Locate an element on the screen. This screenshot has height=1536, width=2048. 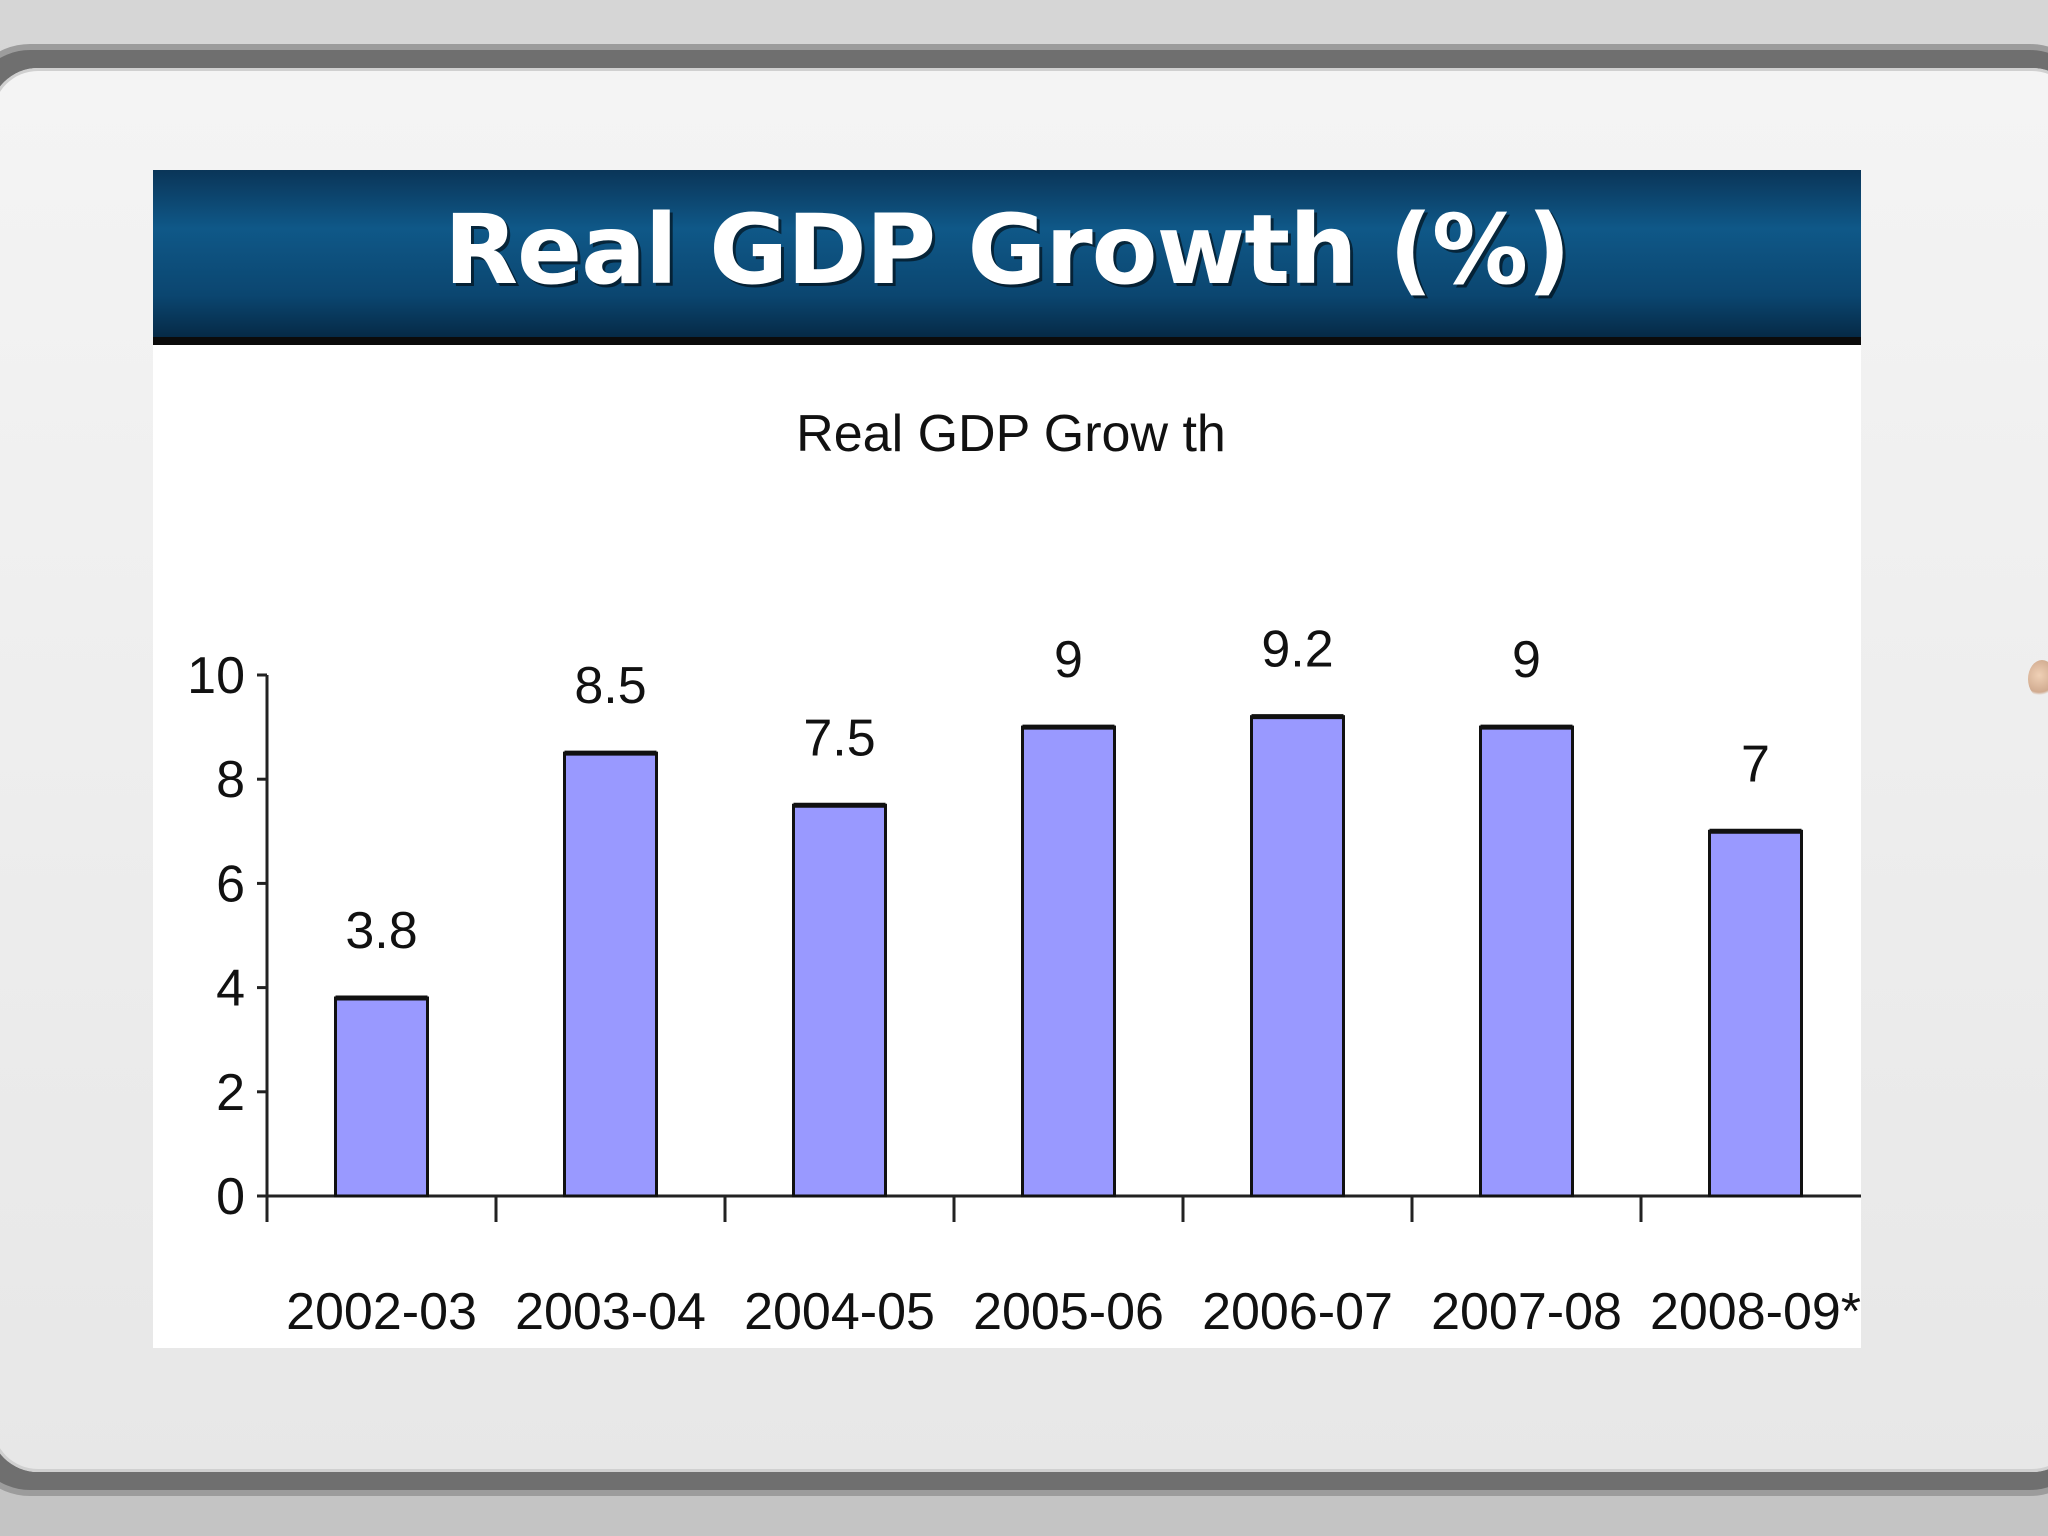
y-tick-label: 2 is located at coordinates (230, 1093).